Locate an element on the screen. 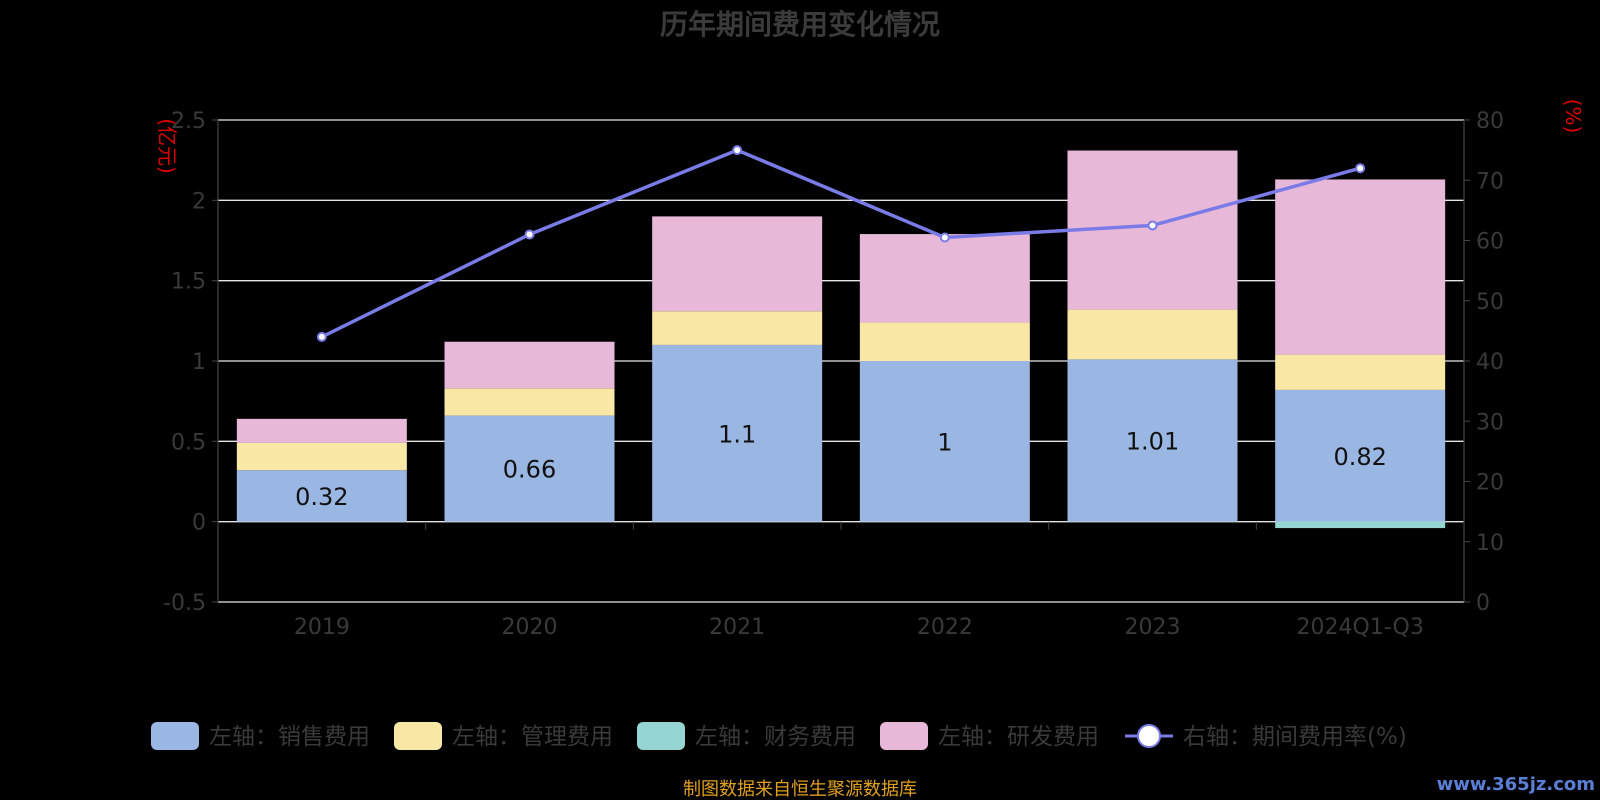 The width and height of the screenshot is (1600, 800). right-axis-tick-label: 70 is located at coordinates (1490, 181).